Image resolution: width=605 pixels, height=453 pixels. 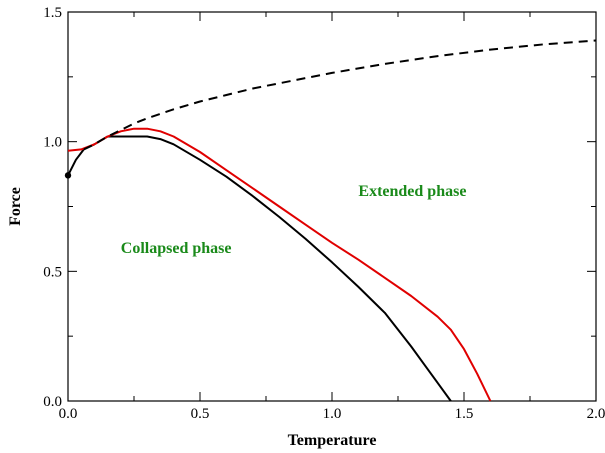 I want to click on y-tick-label: 0.5, so click(x=52, y=272).